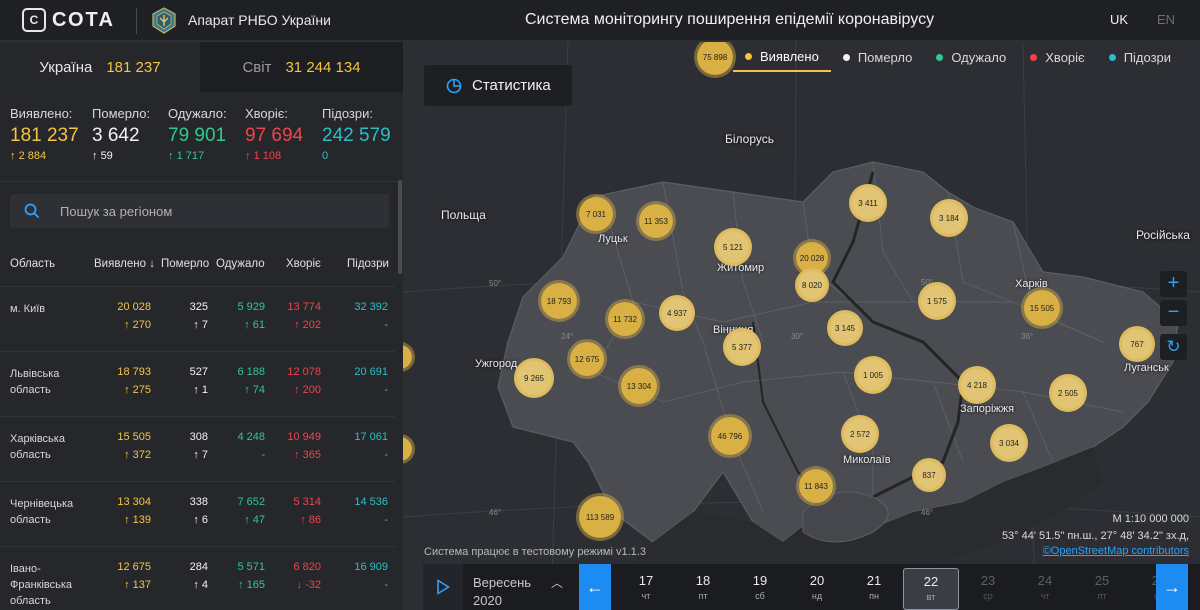 The image size is (1200, 610). I want to click on statistics-label: Статистика, so click(511, 85).